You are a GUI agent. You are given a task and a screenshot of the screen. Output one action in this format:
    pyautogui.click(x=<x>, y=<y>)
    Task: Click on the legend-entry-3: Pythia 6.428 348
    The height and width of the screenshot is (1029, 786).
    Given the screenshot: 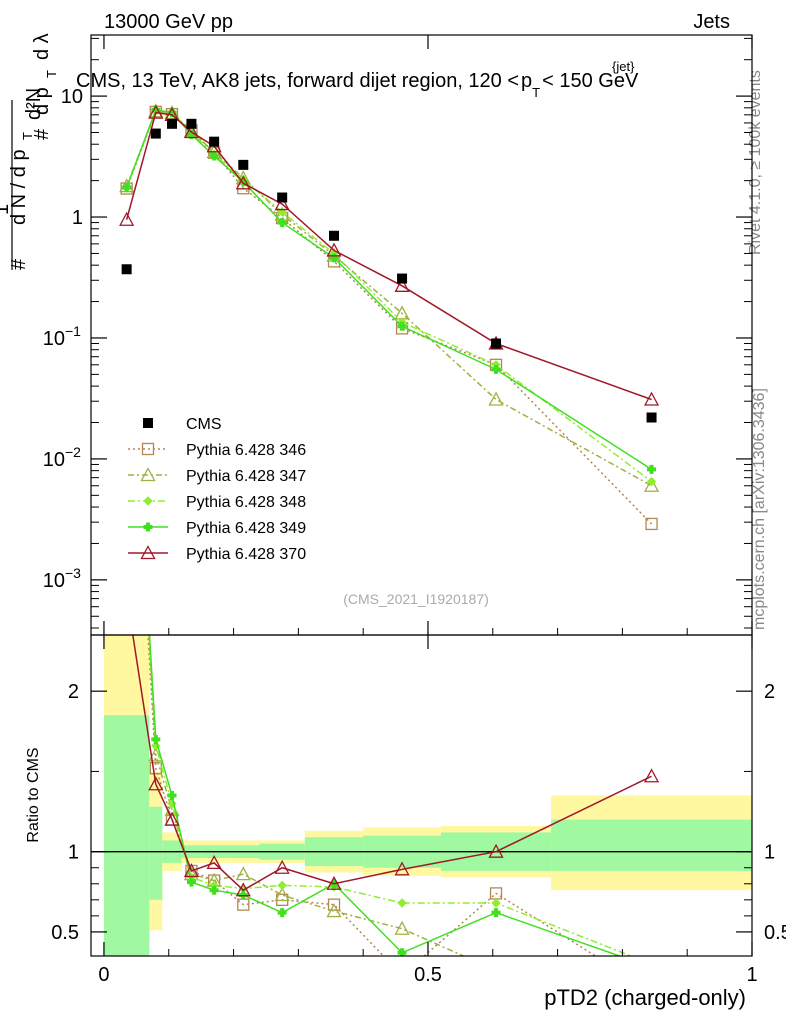 What is the action you would take?
    pyautogui.click(x=217, y=502)
    